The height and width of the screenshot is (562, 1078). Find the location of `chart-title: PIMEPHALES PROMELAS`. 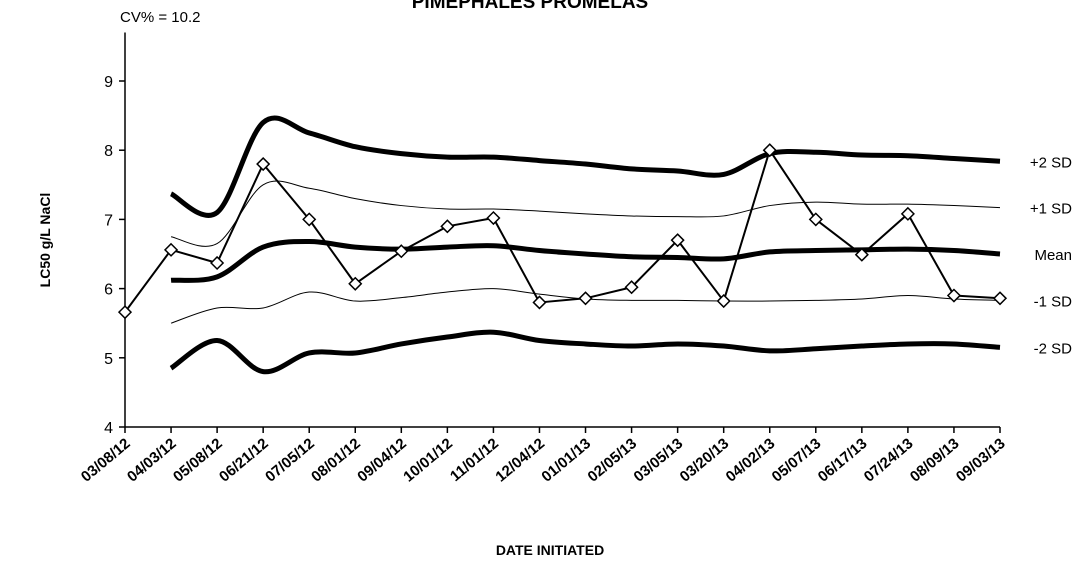

chart-title: PIMEPHALES PROMELAS is located at coordinates (530, 6).